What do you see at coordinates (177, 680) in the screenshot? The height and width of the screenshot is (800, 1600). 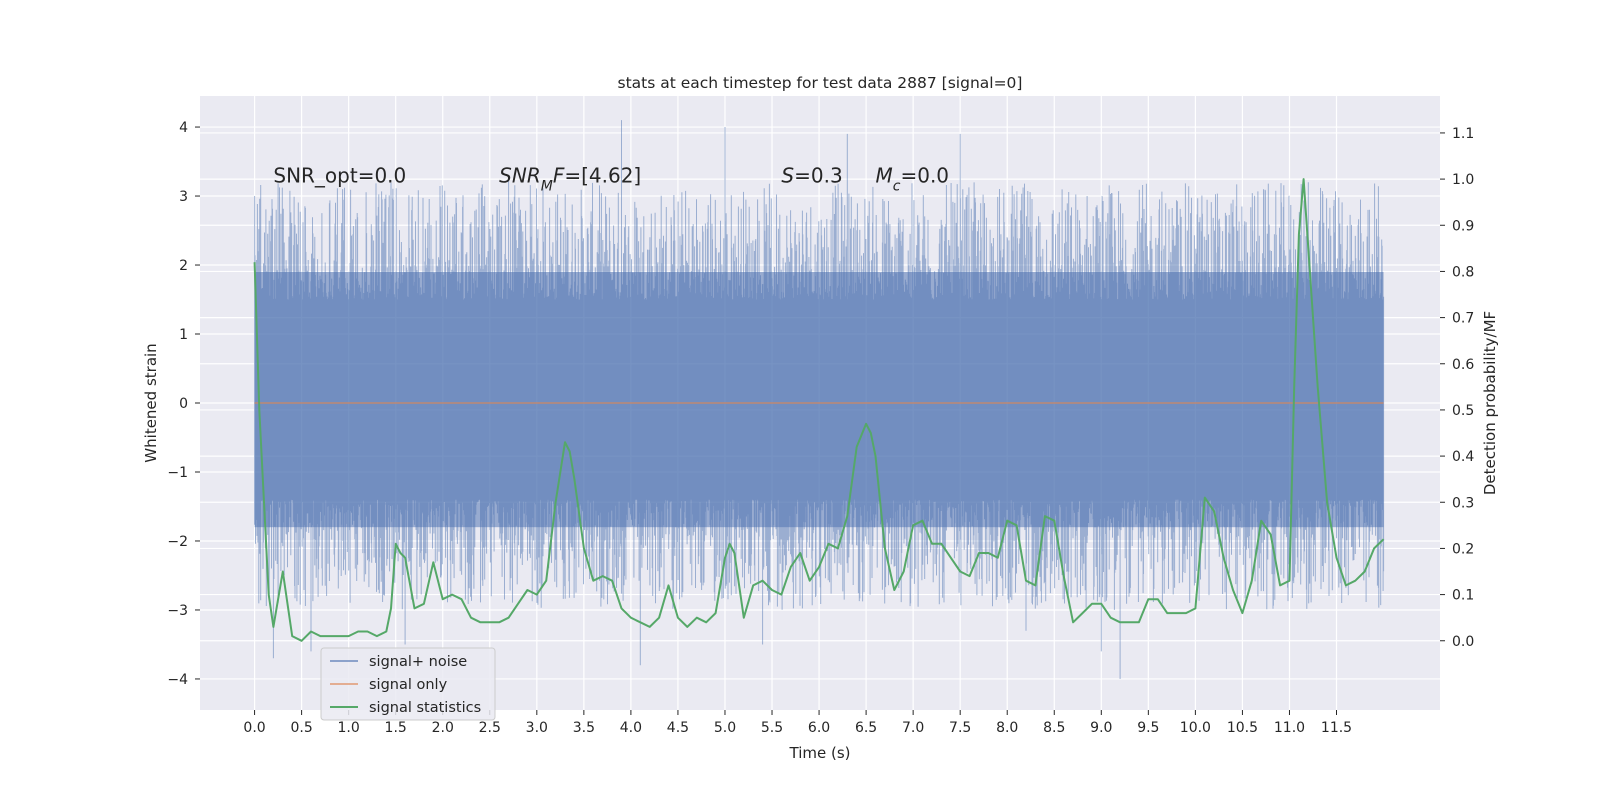 I see `y-left-tick-label: −4` at bounding box center [177, 680].